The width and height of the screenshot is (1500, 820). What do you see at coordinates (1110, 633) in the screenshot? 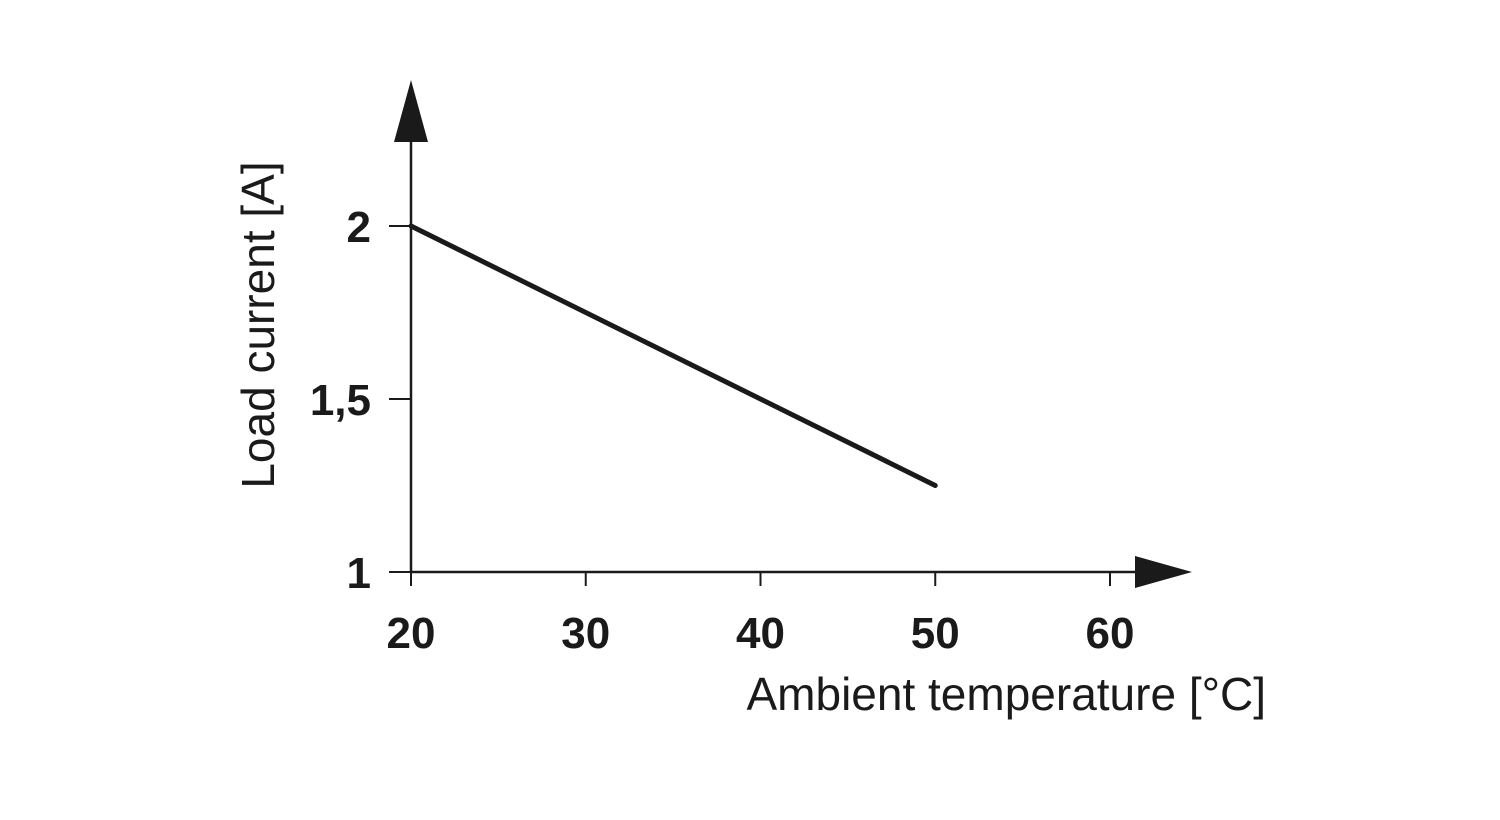
I see `x-tick-label: 60` at bounding box center [1110, 633].